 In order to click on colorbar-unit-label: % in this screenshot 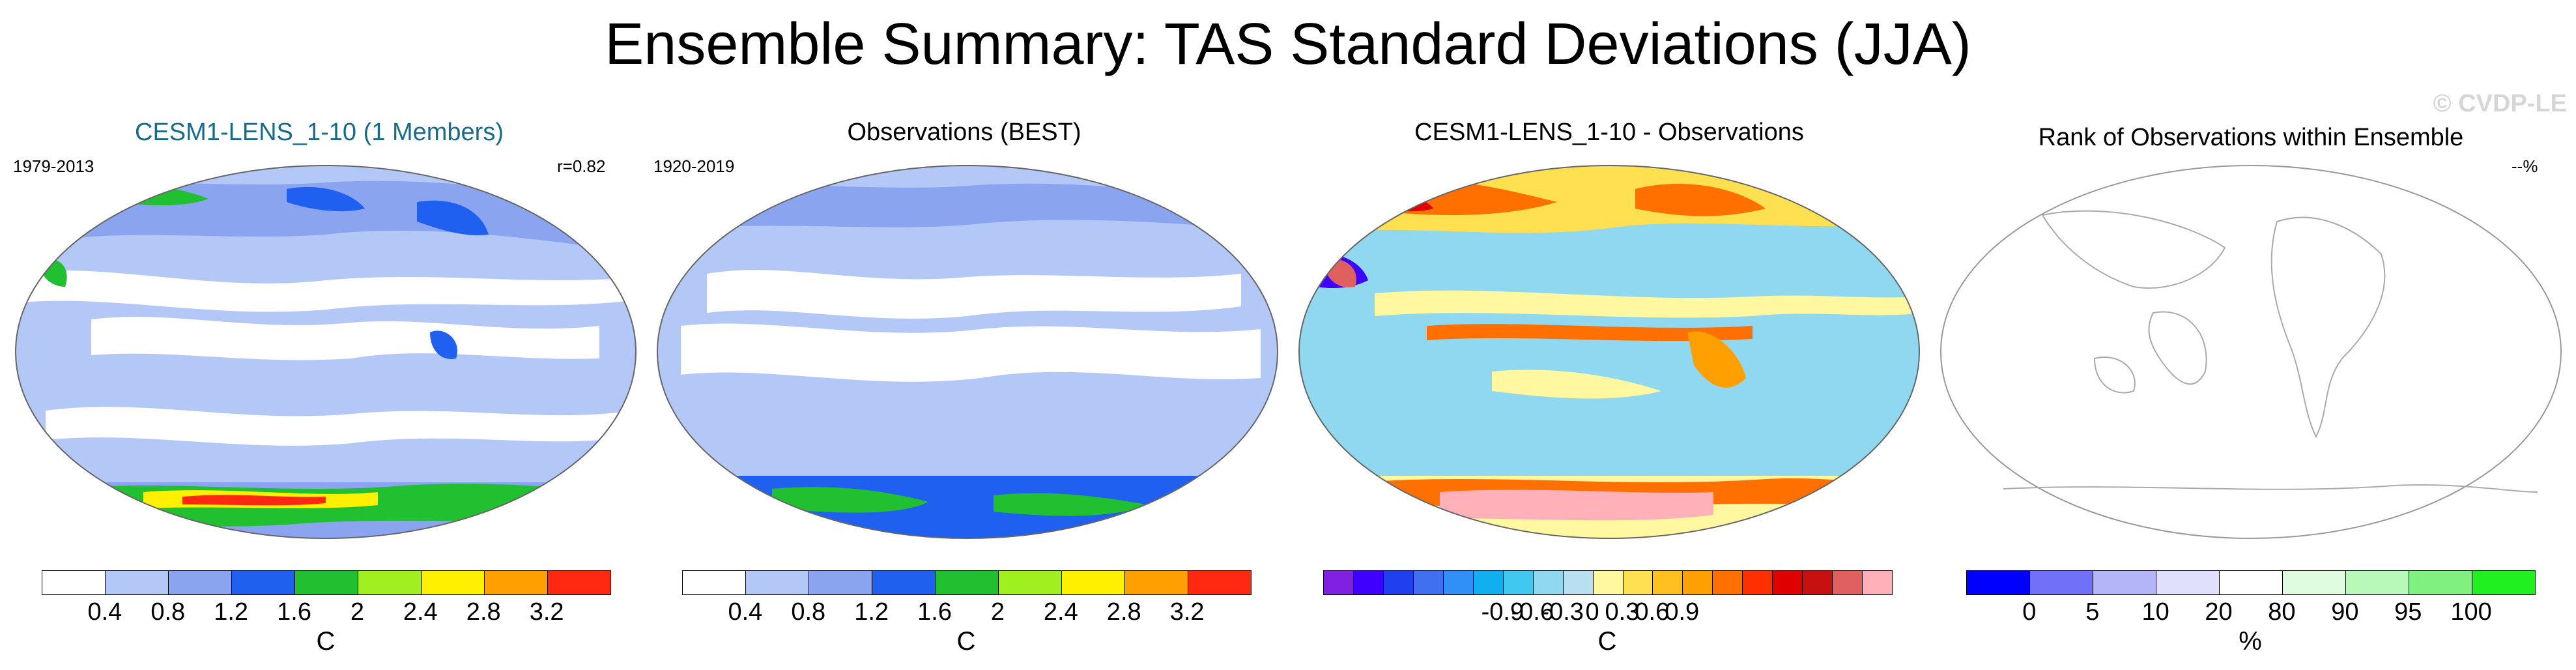, I will do `click(2250, 641)`.